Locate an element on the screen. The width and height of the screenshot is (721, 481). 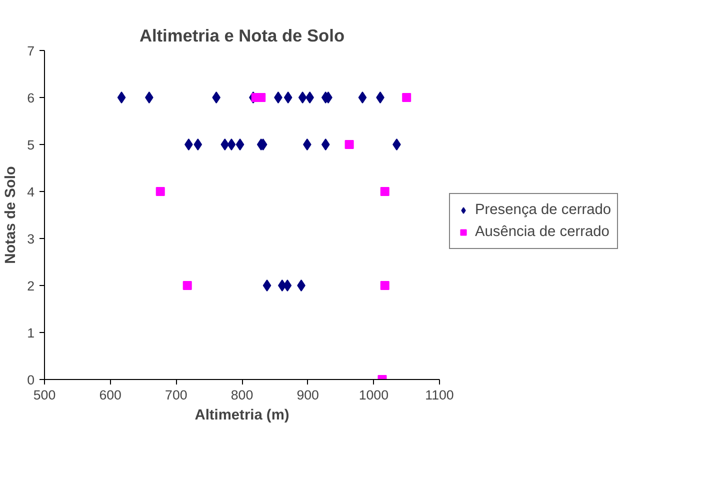
x-tick-label: 1000 is located at coordinates (373, 395).